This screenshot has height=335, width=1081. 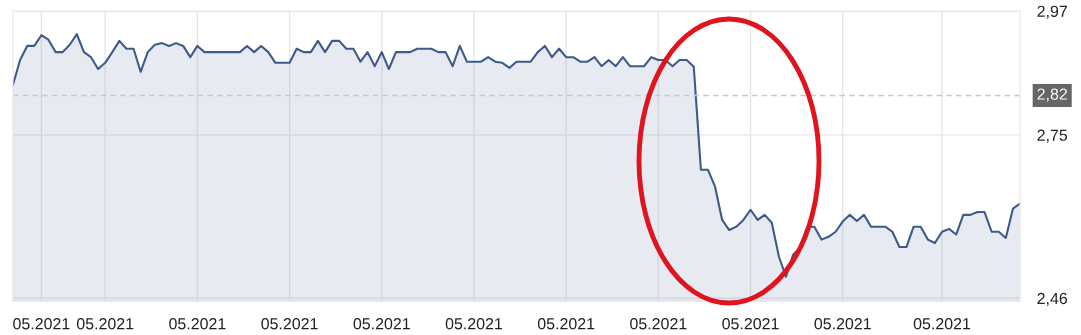 I want to click on ref-line-label: 2,82, so click(x=1052, y=95).